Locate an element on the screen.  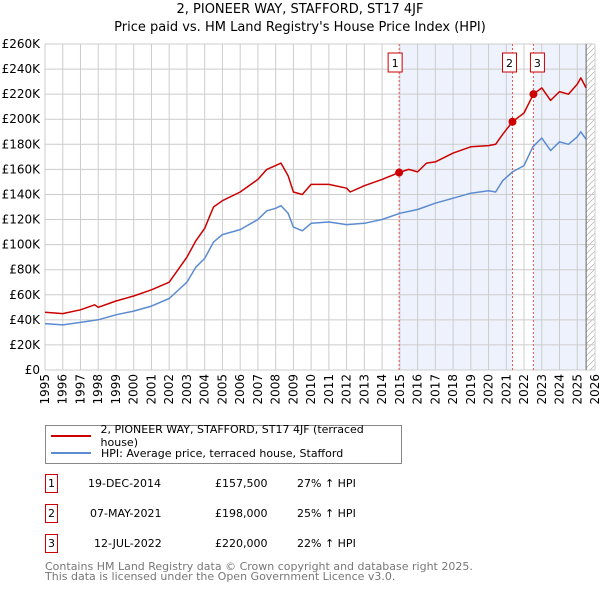
x-tick-label: 2012 is located at coordinates (347, 389).